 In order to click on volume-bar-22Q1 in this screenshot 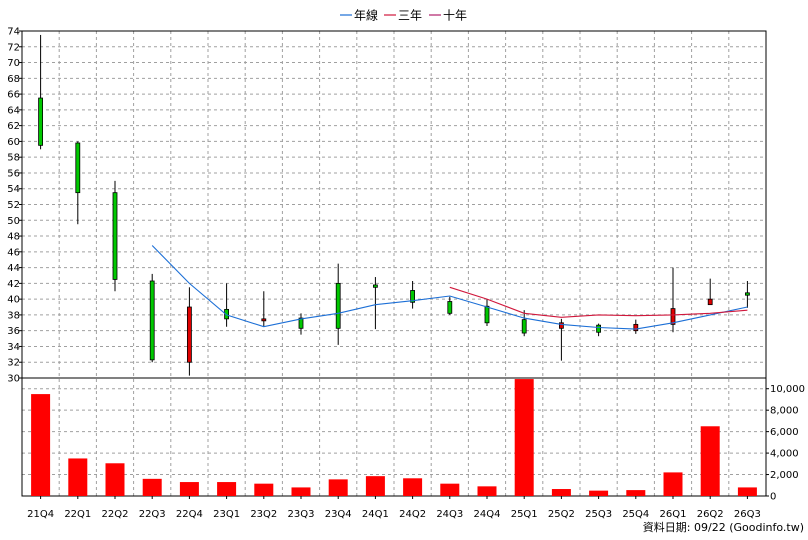, I will do `click(78, 477)`.